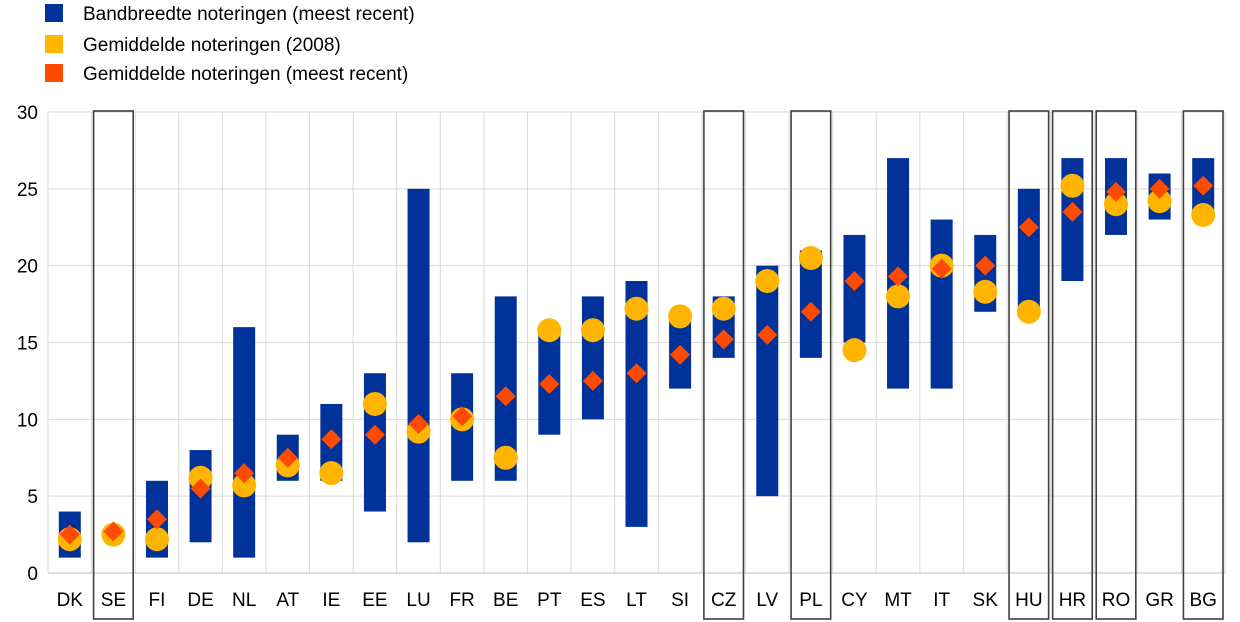 The height and width of the screenshot is (622, 1240). Describe the element at coordinates (287, 457) in the screenshot. I see `diamond-marker-at` at that location.